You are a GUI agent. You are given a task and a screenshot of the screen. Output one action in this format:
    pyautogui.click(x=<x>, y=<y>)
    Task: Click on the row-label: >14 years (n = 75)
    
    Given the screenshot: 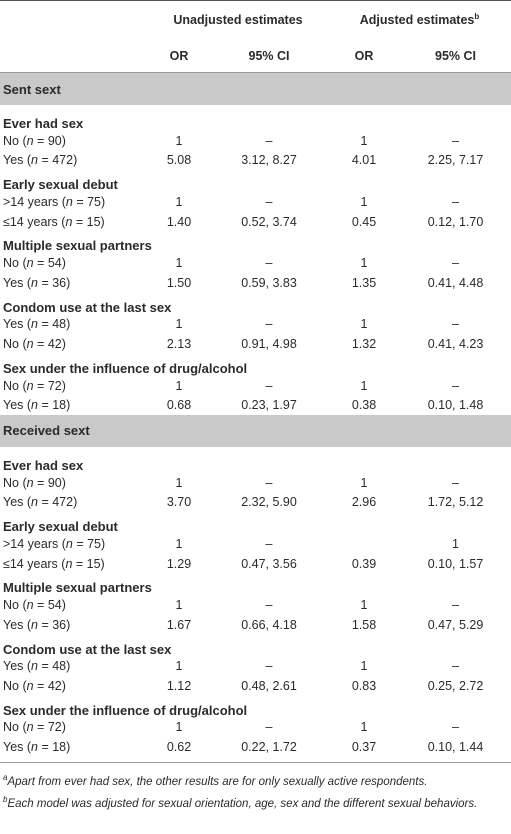 What is the action you would take?
    pyautogui.click(x=54, y=201)
    